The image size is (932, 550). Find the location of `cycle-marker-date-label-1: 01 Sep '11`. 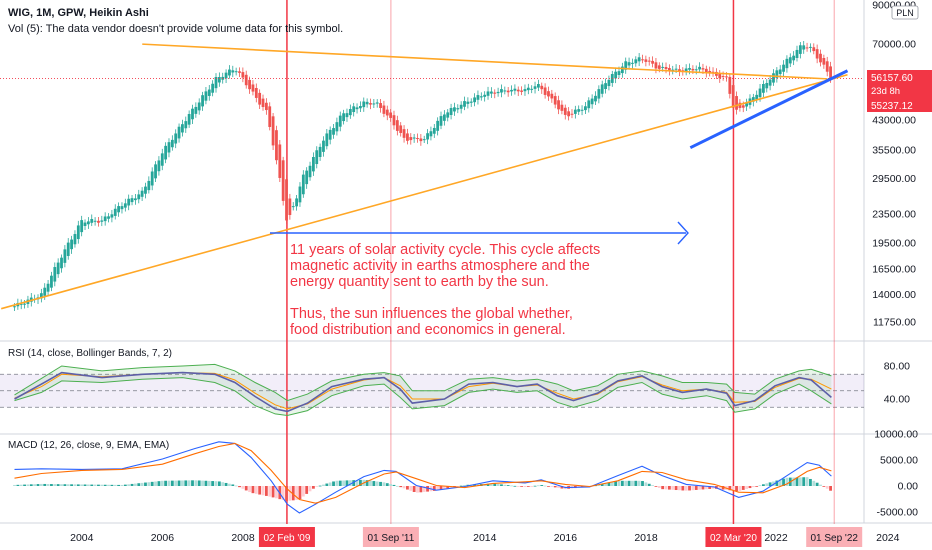

cycle-marker-date-label-1: 01 Sep '11 is located at coordinates (391, 538).